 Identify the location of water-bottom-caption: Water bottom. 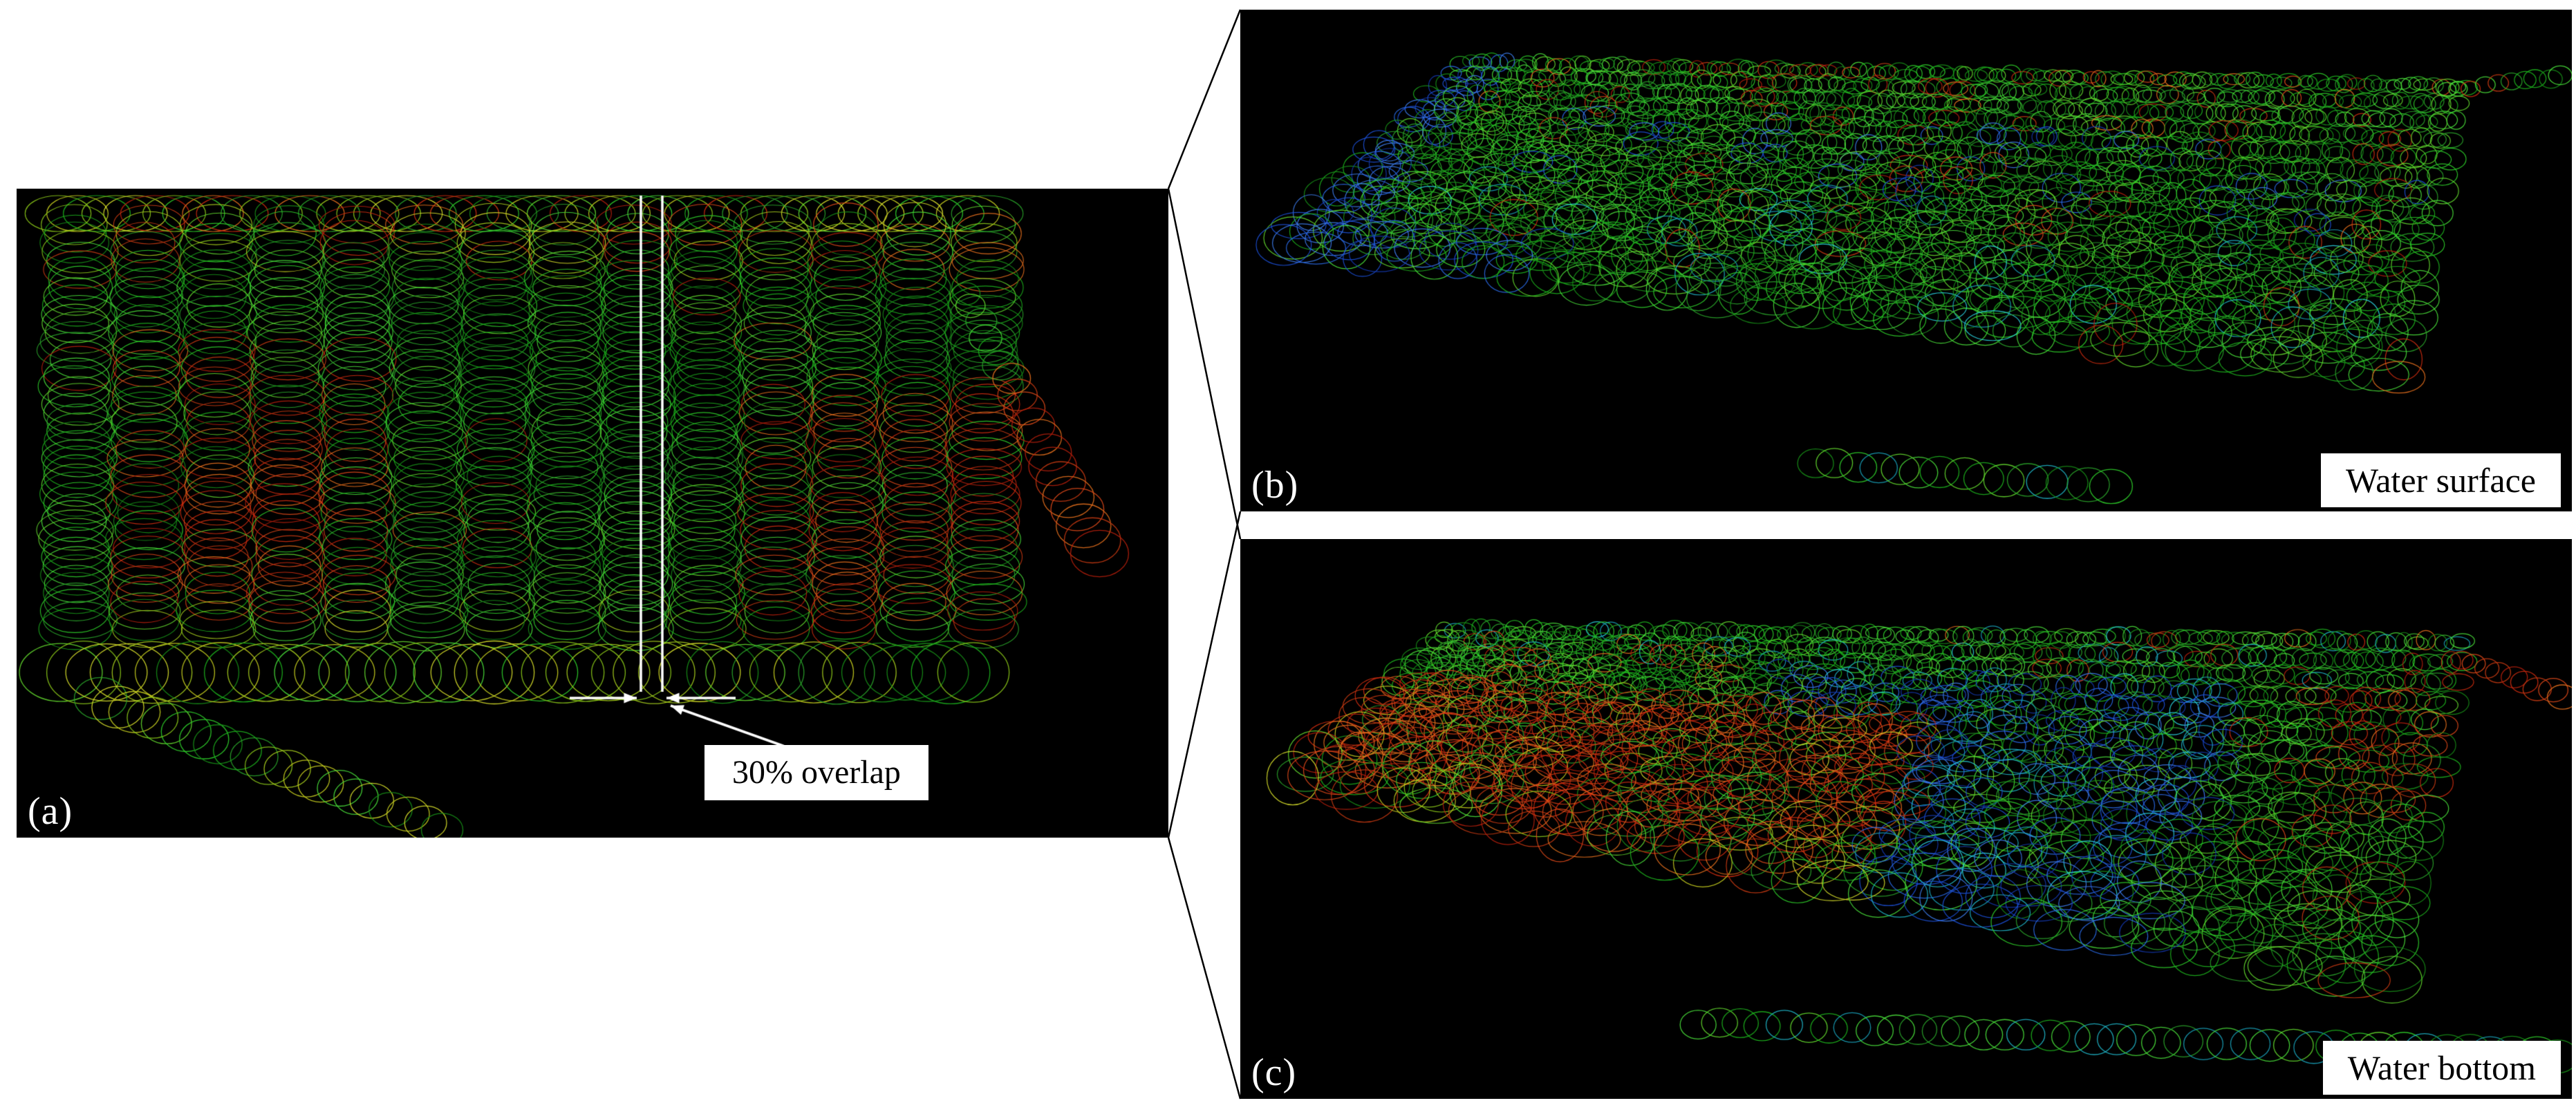
(2441, 1068).